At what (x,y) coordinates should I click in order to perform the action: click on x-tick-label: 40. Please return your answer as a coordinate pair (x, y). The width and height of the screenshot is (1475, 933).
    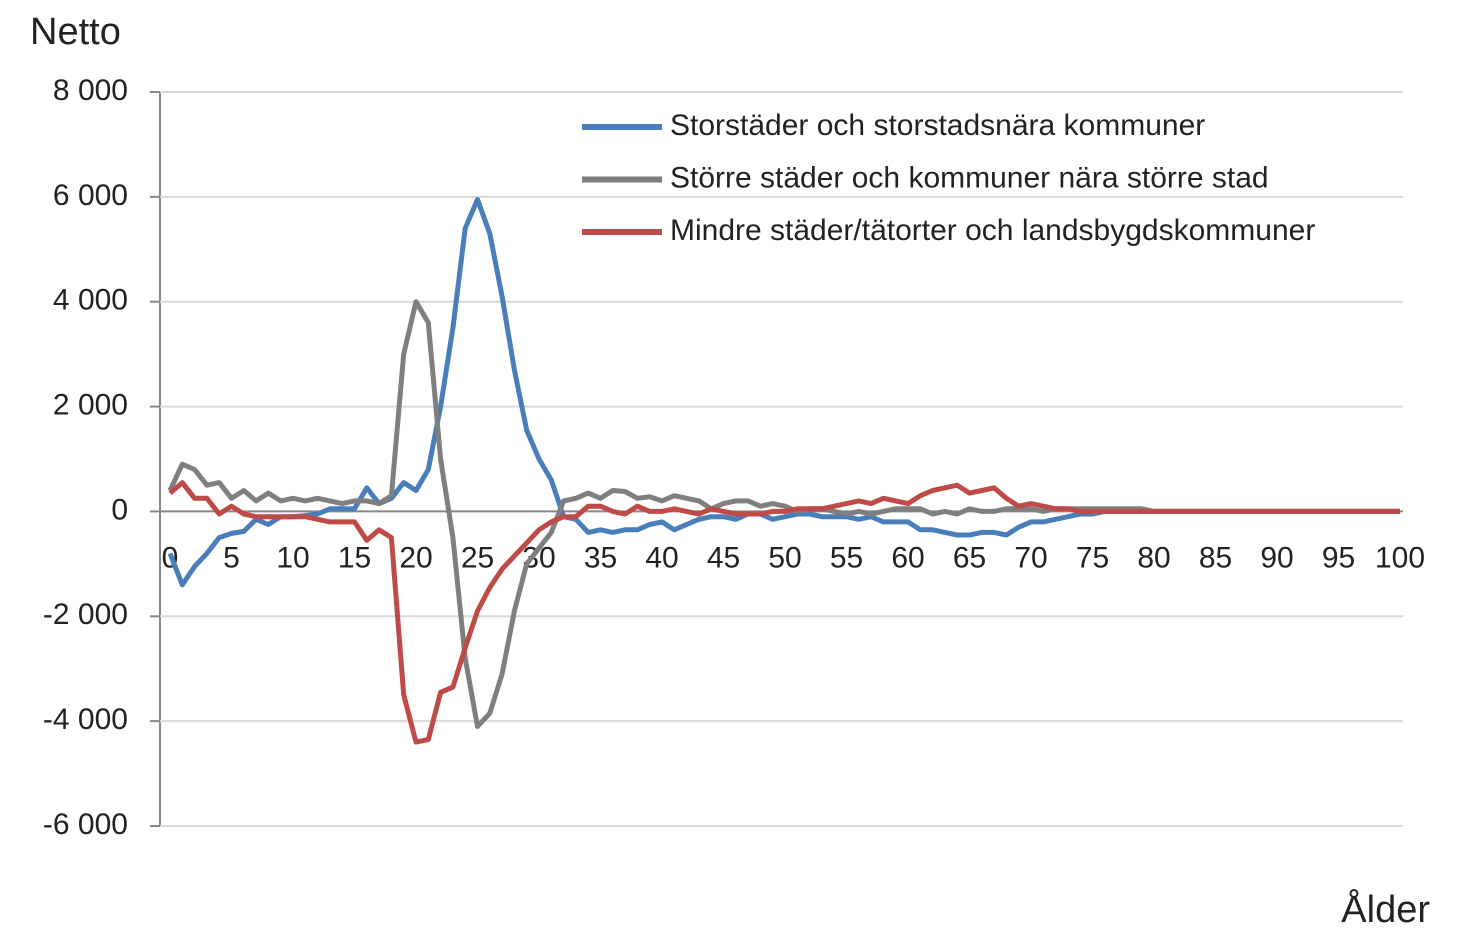
    Looking at the image, I should click on (661, 557).